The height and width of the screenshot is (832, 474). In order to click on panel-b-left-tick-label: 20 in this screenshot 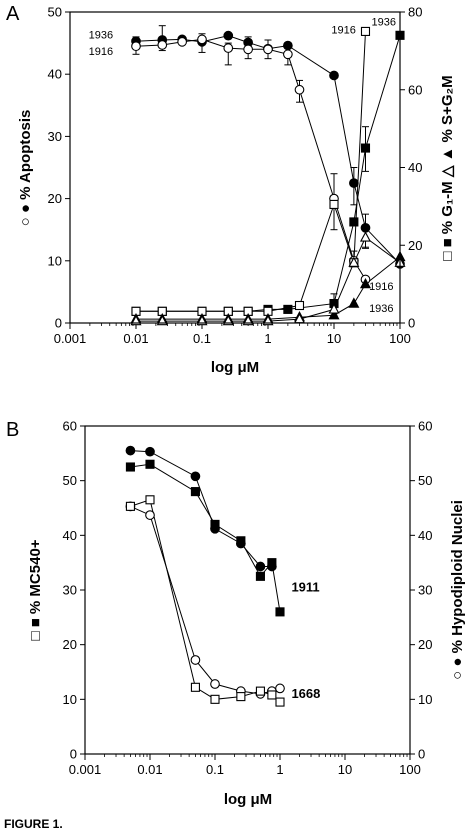, I will do `click(70, 644)`.